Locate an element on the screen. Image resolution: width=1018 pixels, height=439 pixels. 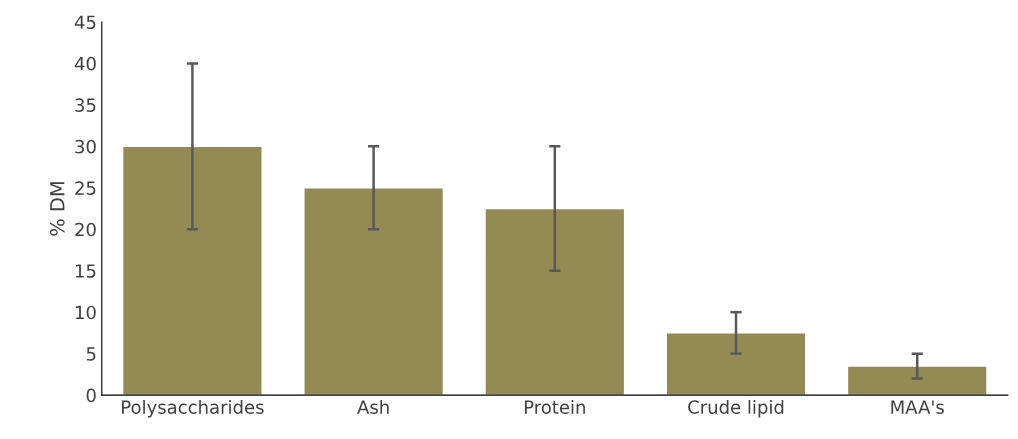
y-tick-label: 0 is located at coordinates (91, 395).